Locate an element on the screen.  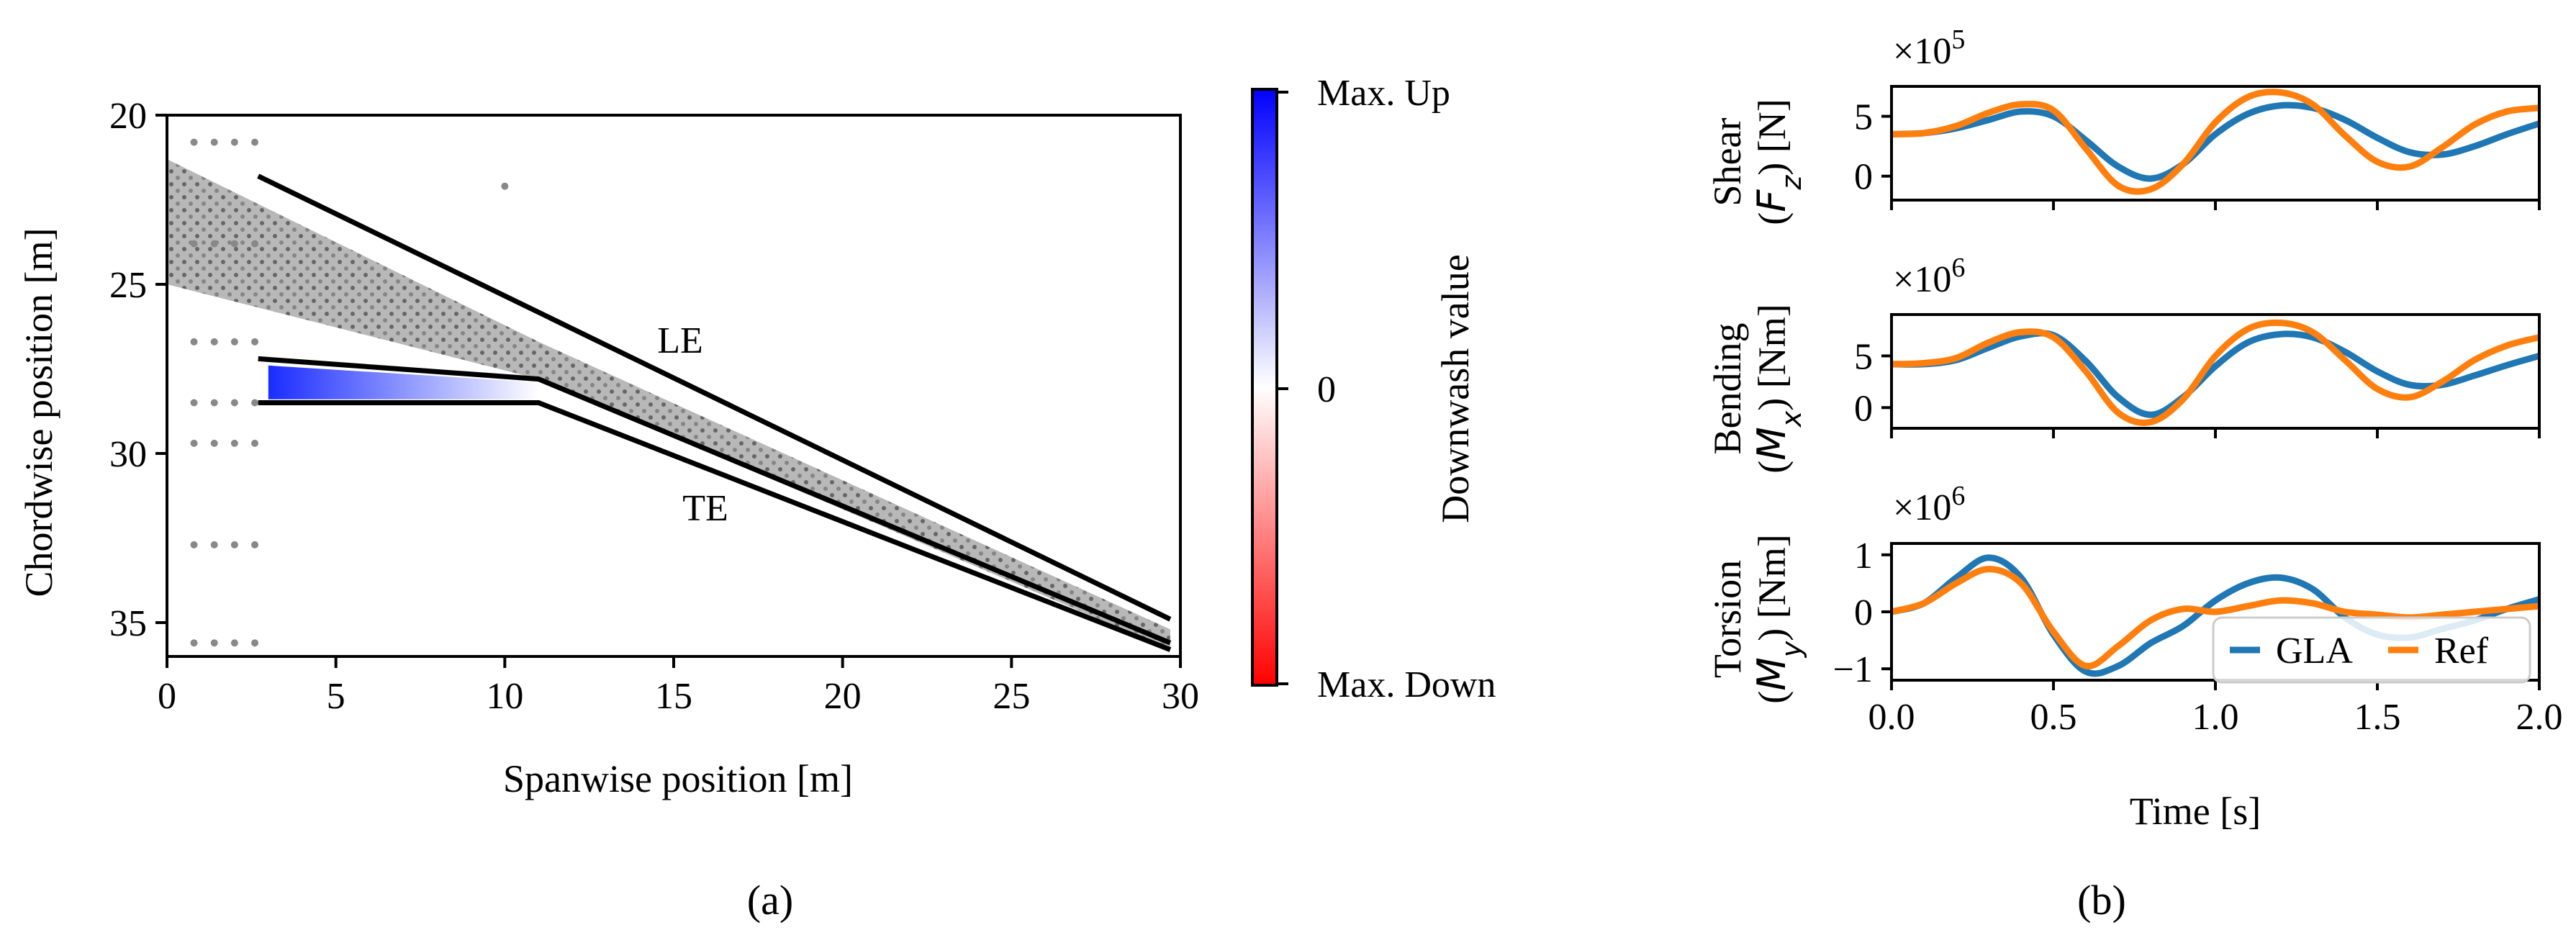
legend: GLA Ref is located at coordinates (2372, 650).